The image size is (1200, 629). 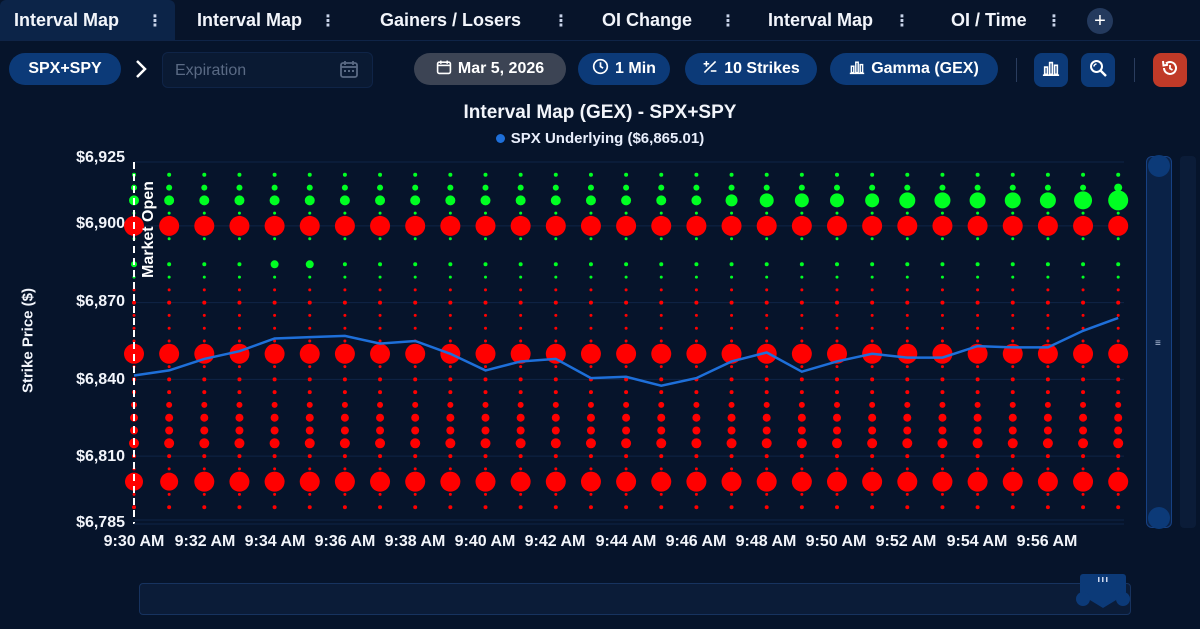 I want to click on tab-oi-time: OI / Time ⋮, so click(x=1005, y=20).